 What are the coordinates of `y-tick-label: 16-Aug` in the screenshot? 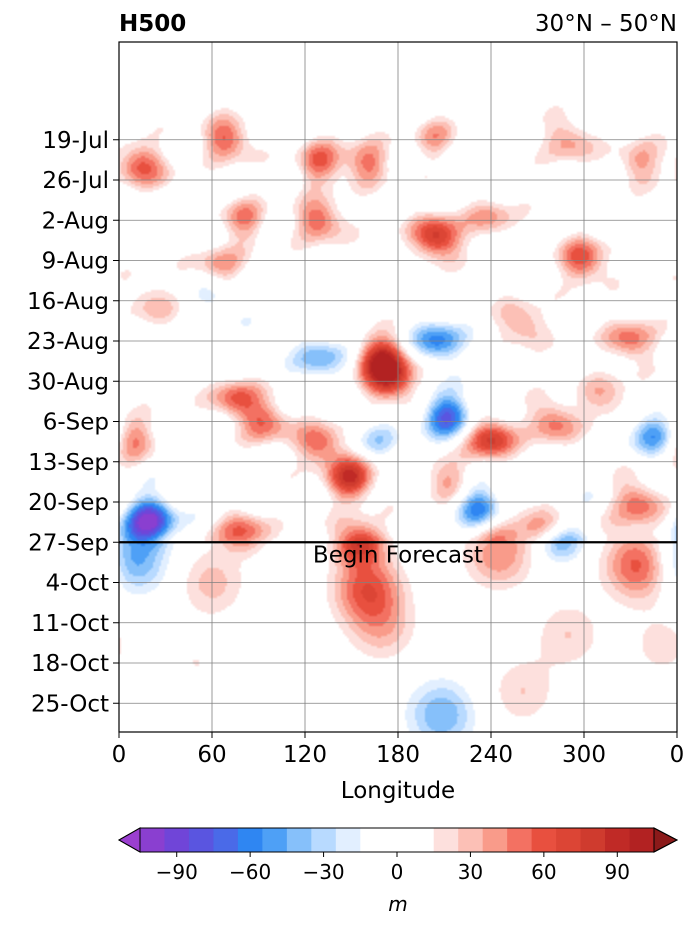 It's located at (68, 302).